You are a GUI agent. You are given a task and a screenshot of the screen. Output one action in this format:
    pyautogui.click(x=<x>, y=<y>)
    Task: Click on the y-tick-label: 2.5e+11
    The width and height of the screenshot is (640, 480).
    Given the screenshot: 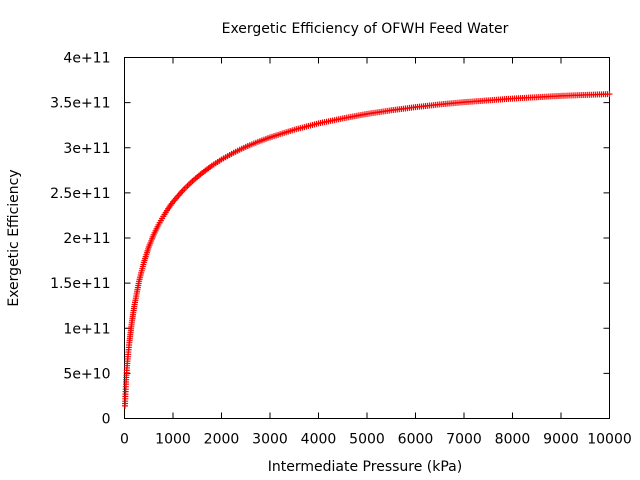 What is the action you would take?
    pyautogui.click(x=80, y=194)
    